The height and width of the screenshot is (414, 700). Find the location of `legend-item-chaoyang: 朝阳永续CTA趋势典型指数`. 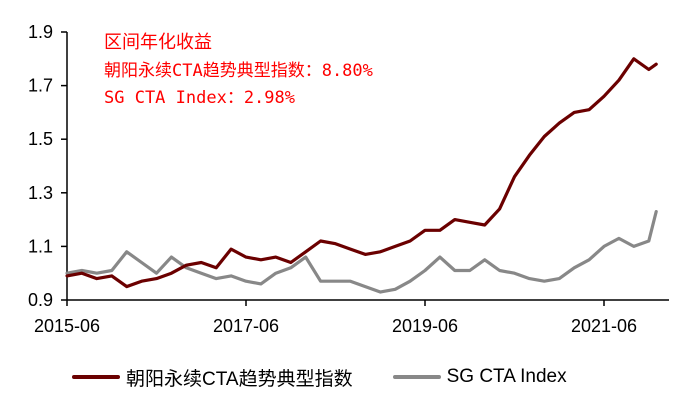

legend-item-chaoyang: 朝阳永续CTA趋势典型指数 is located at coordinates (212, 377).